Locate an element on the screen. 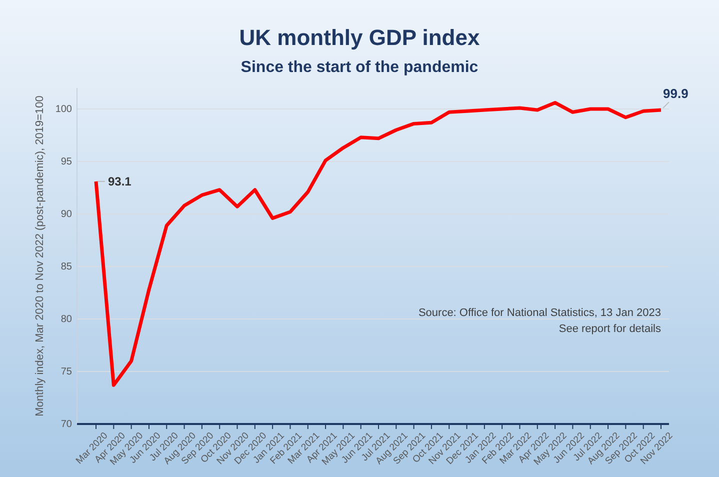 Image resolution: width=719 pixels, height=477 pixels. y-tick-label: 100 is located at coordinates (63, 110).